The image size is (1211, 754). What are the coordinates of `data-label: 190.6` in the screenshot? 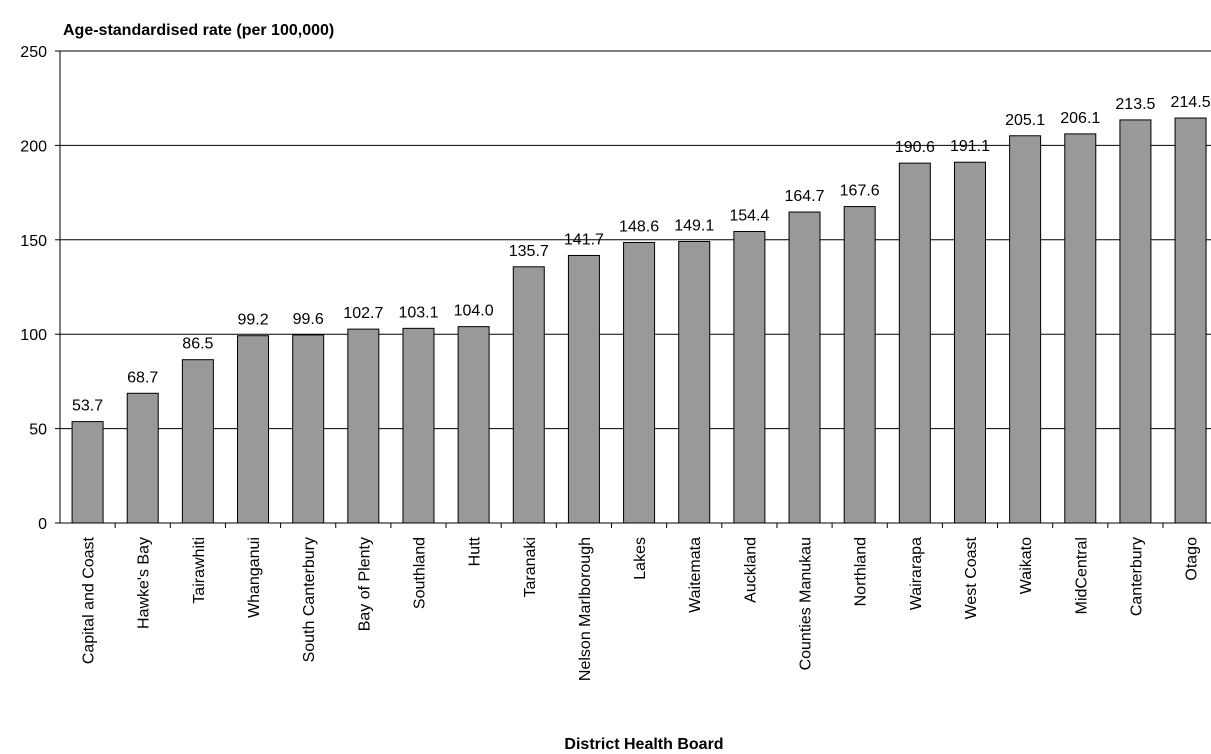 It's located at (915, 147).